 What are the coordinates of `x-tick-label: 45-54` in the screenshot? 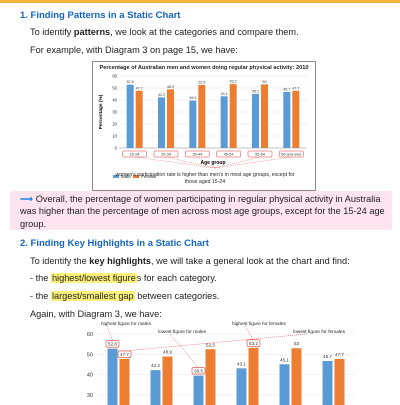 It's located at (229, 155).